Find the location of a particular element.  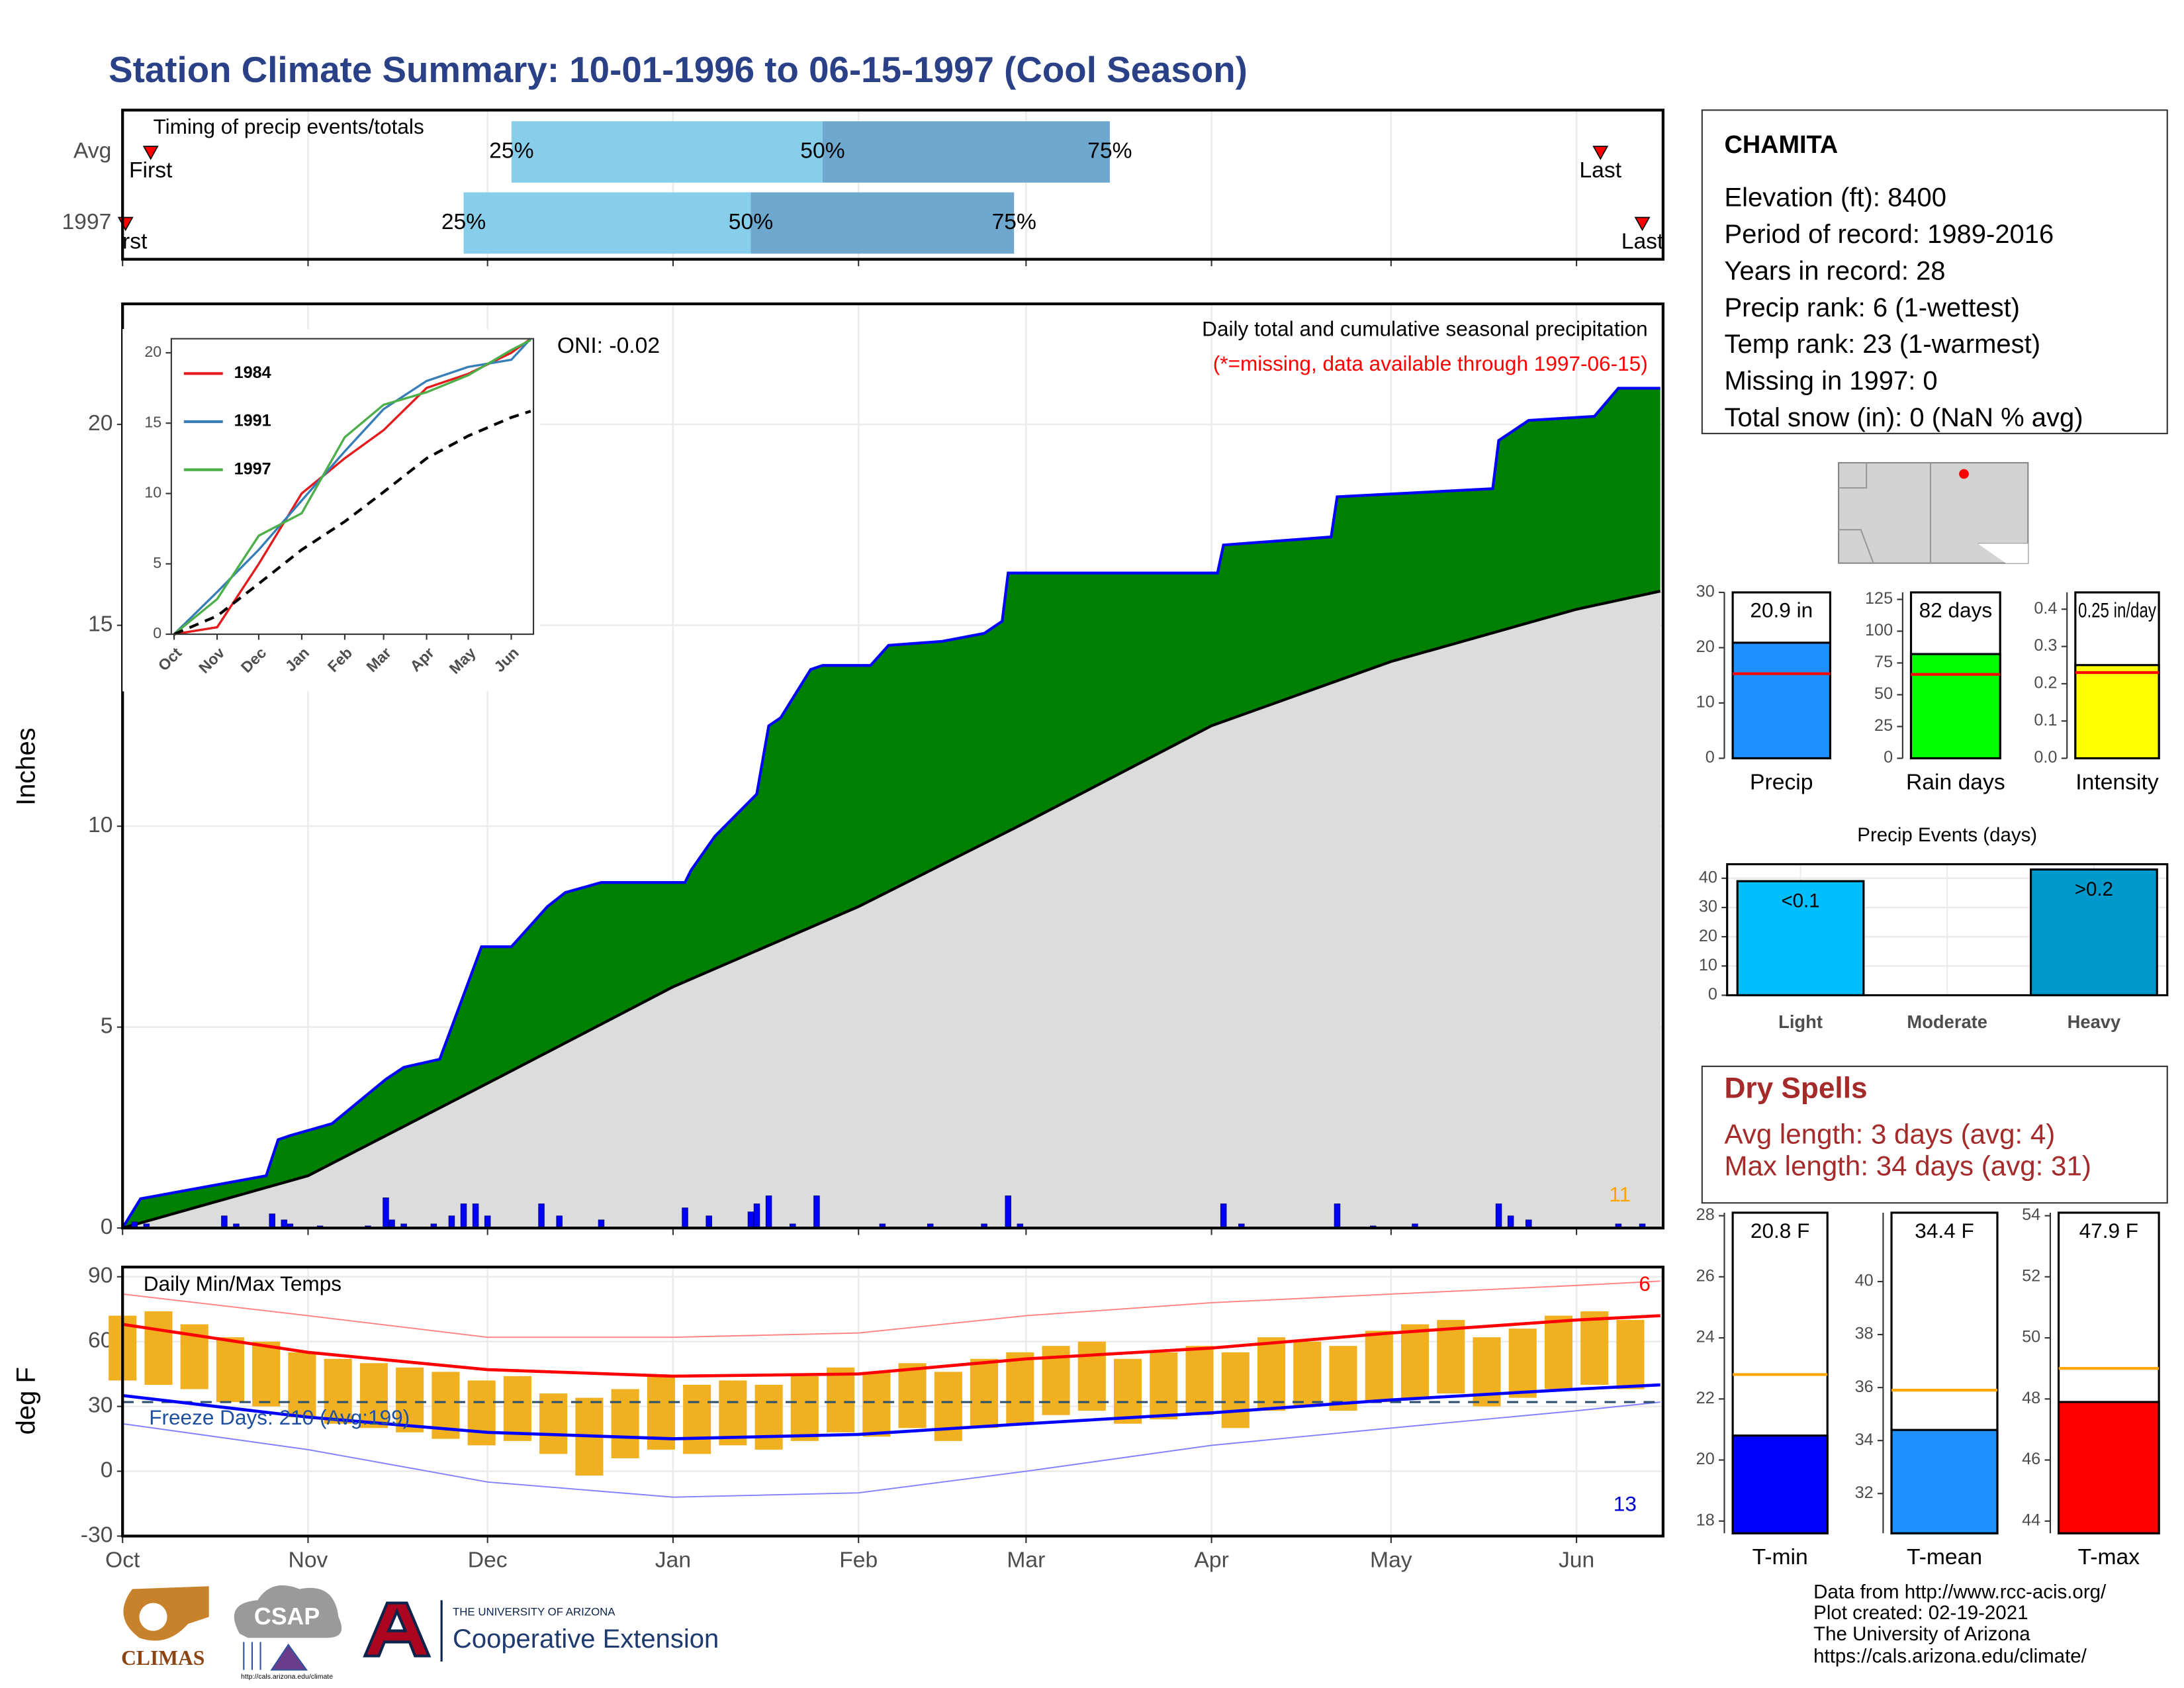

y-tick-label: 18 is located at coordinates (1706, 1520).